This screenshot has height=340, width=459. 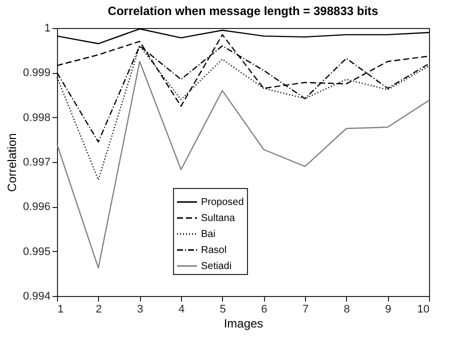 I want to click on legend-label: Setiadi, so click(x=216, y=266).